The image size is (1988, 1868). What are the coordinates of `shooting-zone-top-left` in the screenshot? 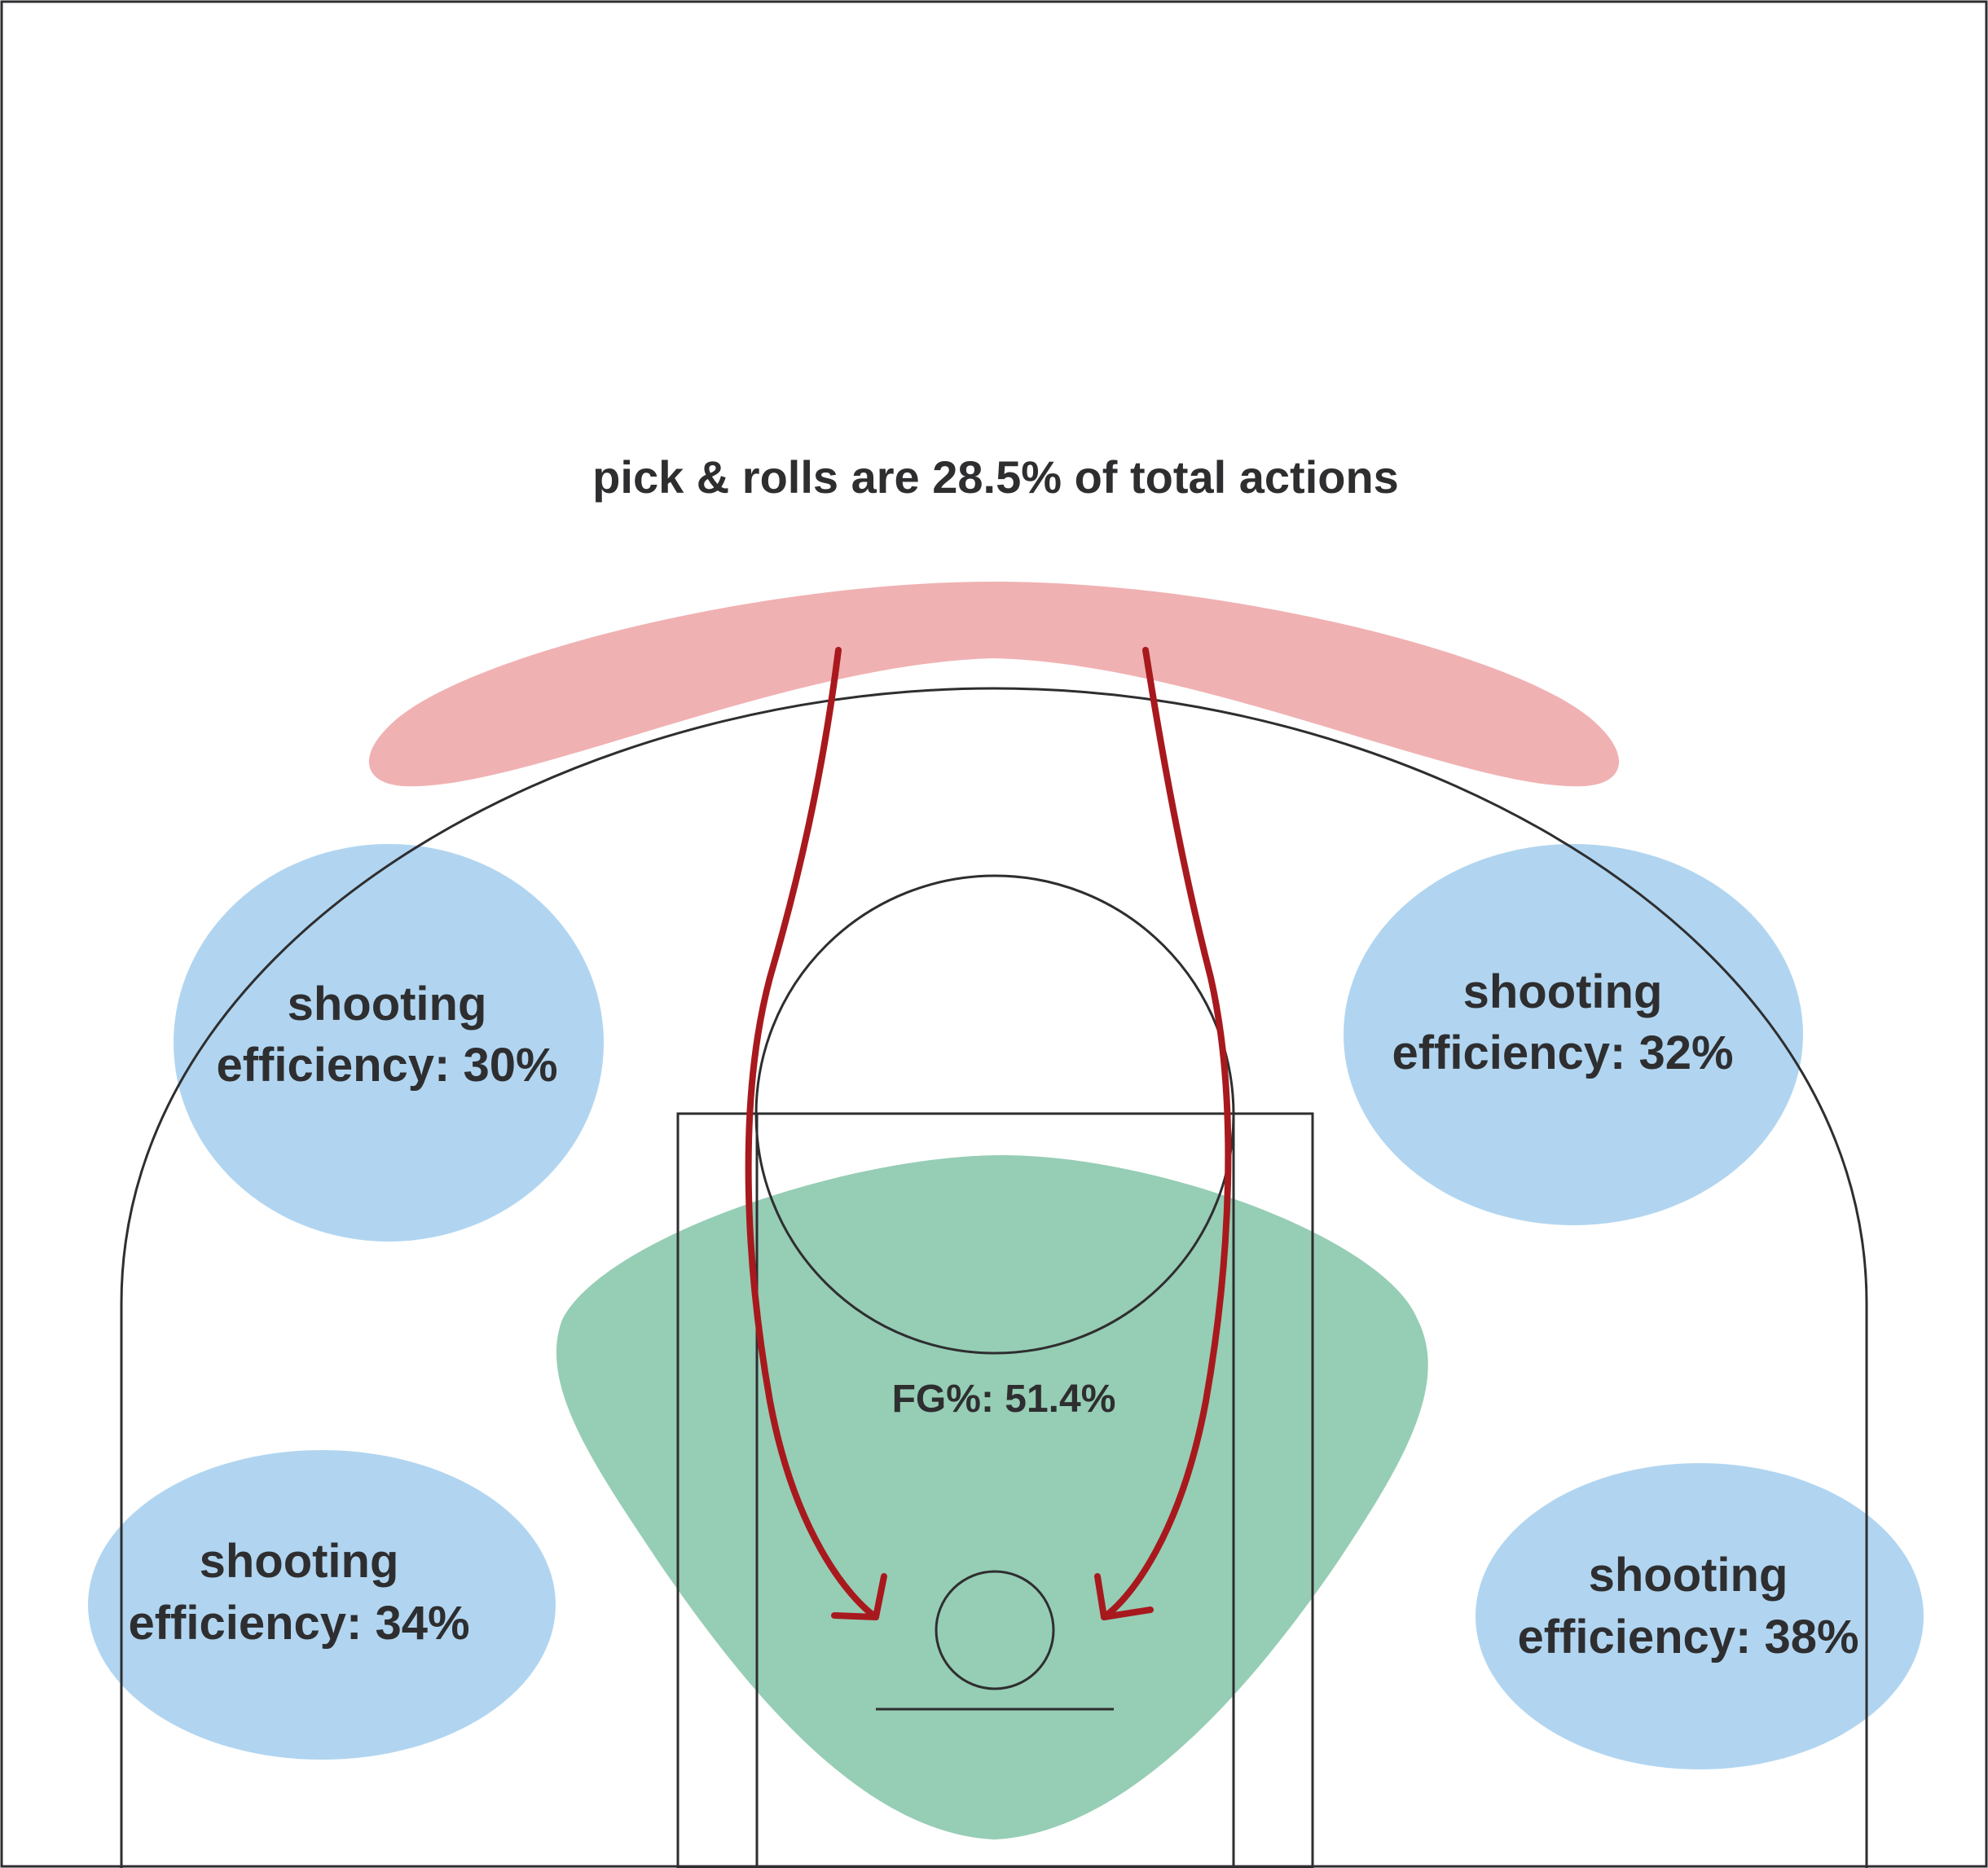 It's located at (389, 1043).